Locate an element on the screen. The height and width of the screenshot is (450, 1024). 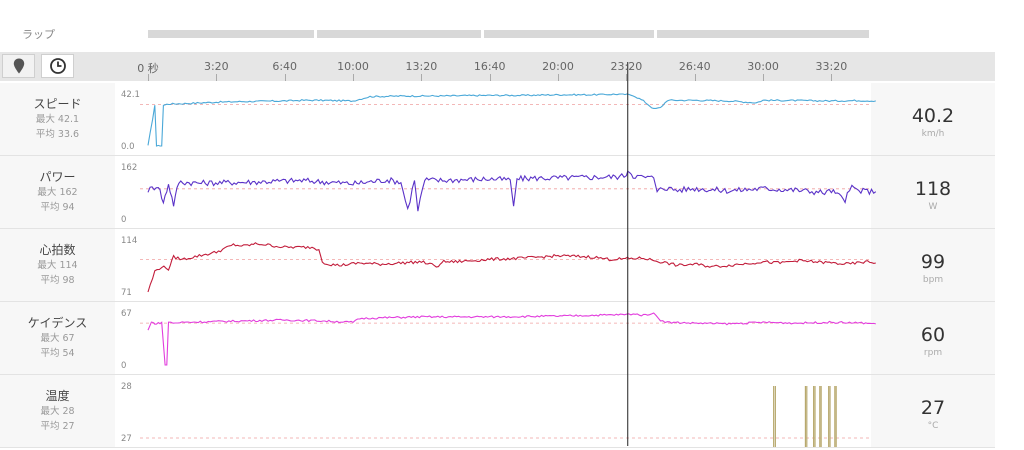
time-axis-tick-label: 3:20 is located at coordinates (216, 66).